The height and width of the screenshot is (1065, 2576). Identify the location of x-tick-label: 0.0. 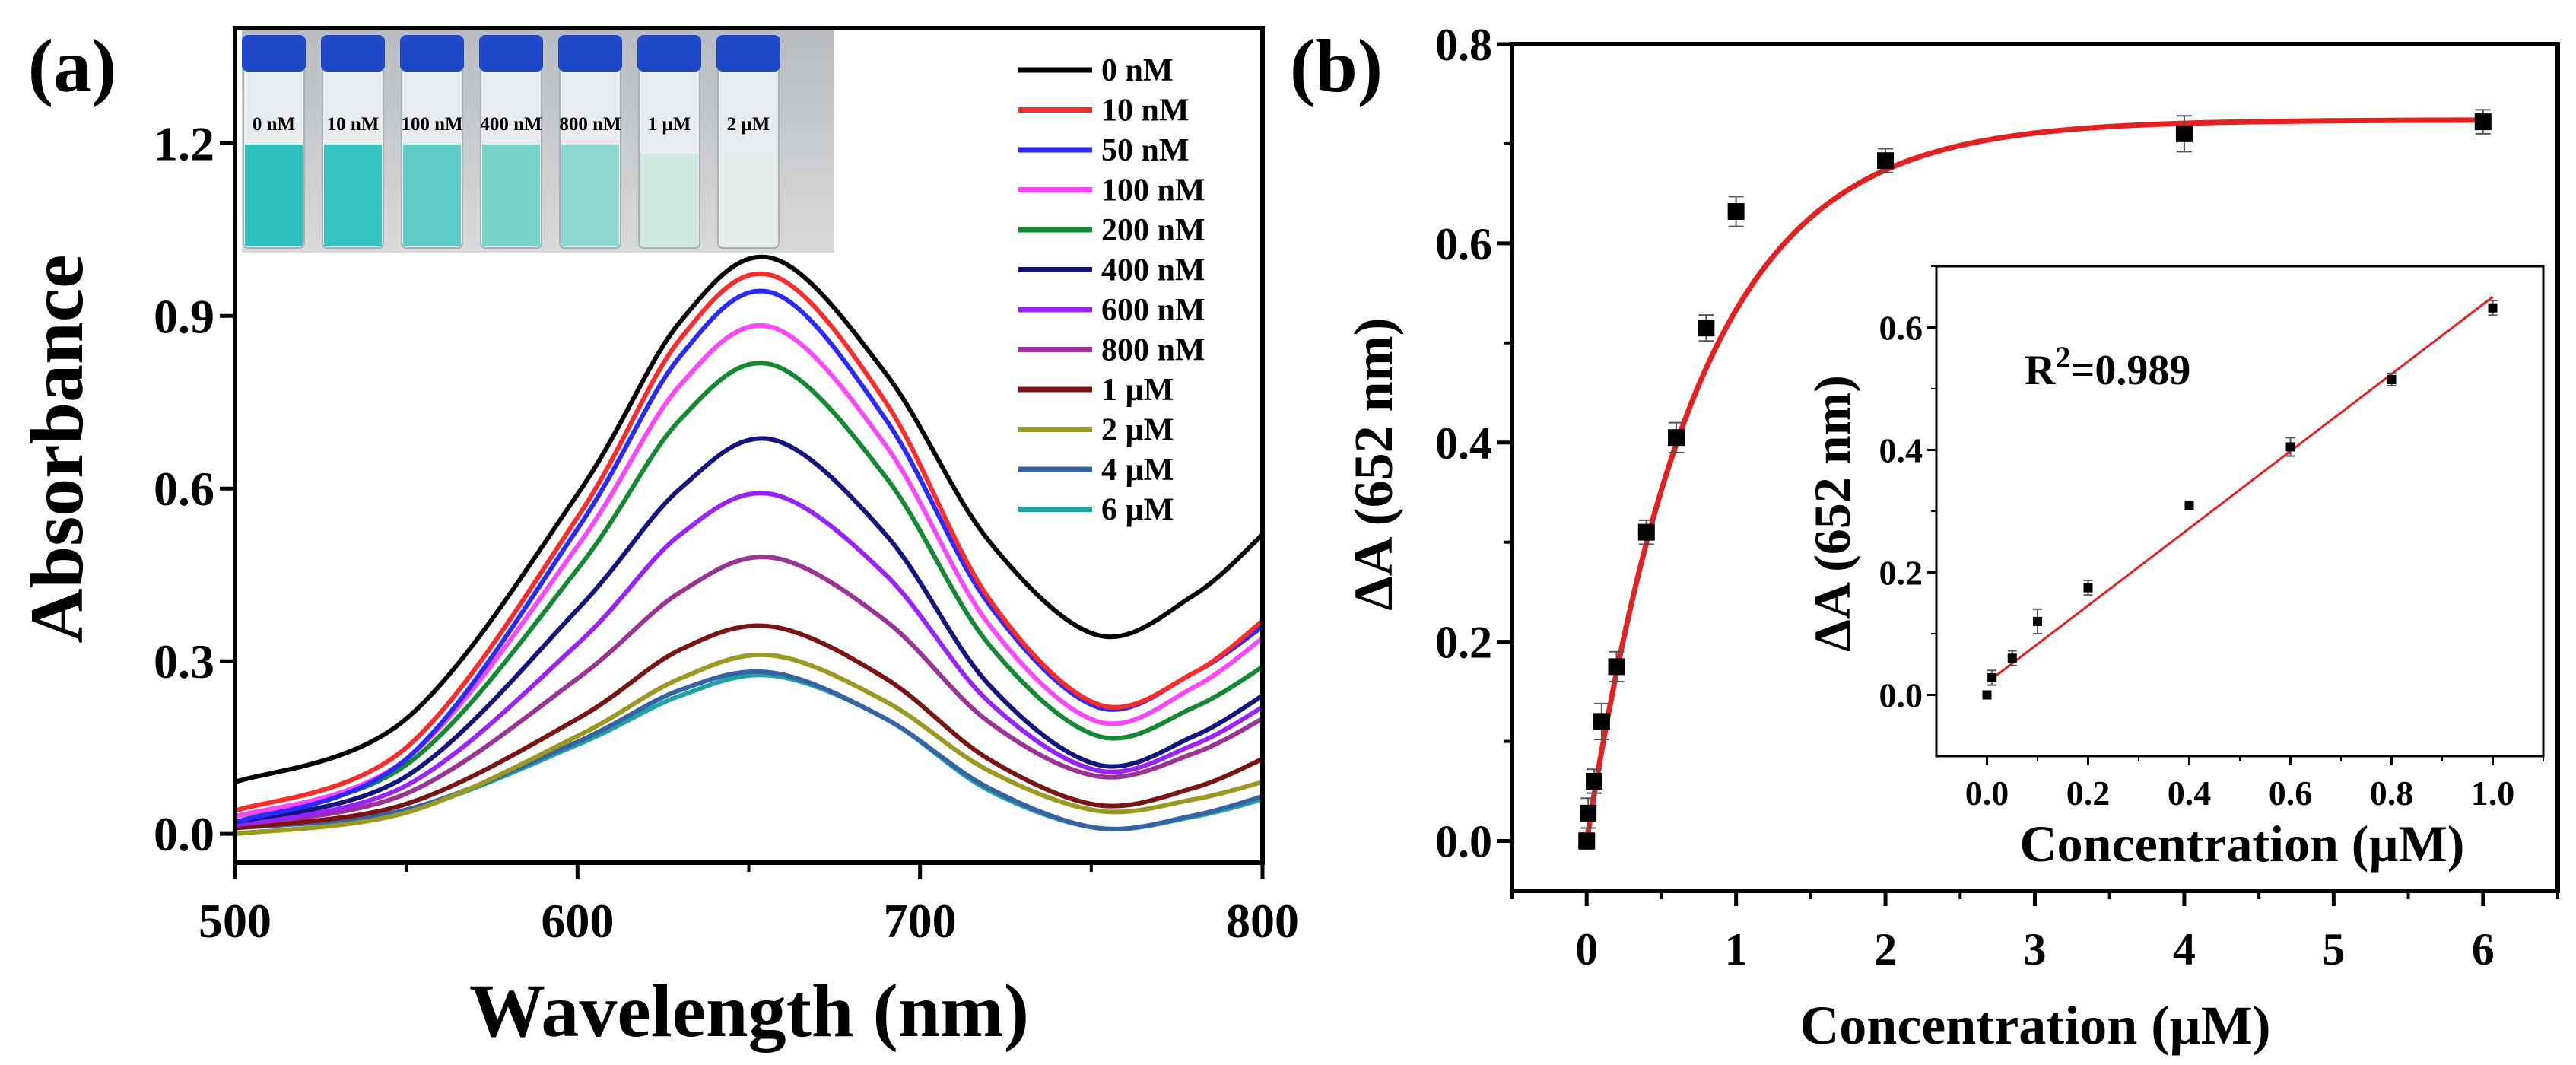
(1987, 793).